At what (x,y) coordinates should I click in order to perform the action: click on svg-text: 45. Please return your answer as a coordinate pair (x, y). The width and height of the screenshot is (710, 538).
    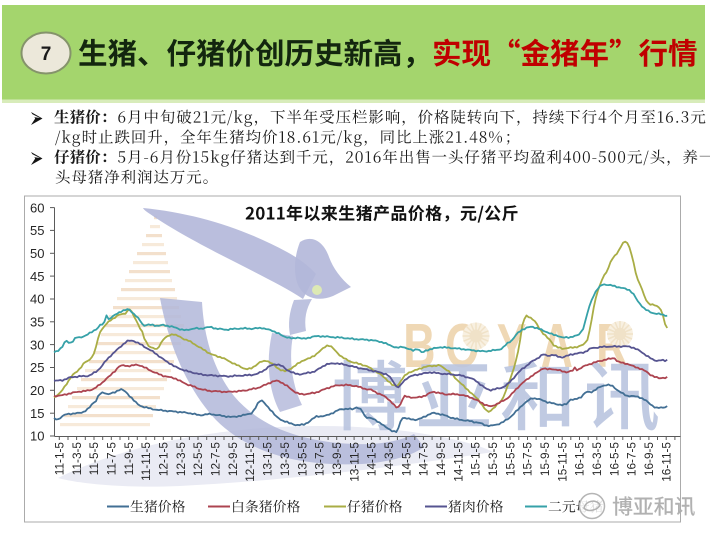
    Looking at the image, I should click on (37, 276).